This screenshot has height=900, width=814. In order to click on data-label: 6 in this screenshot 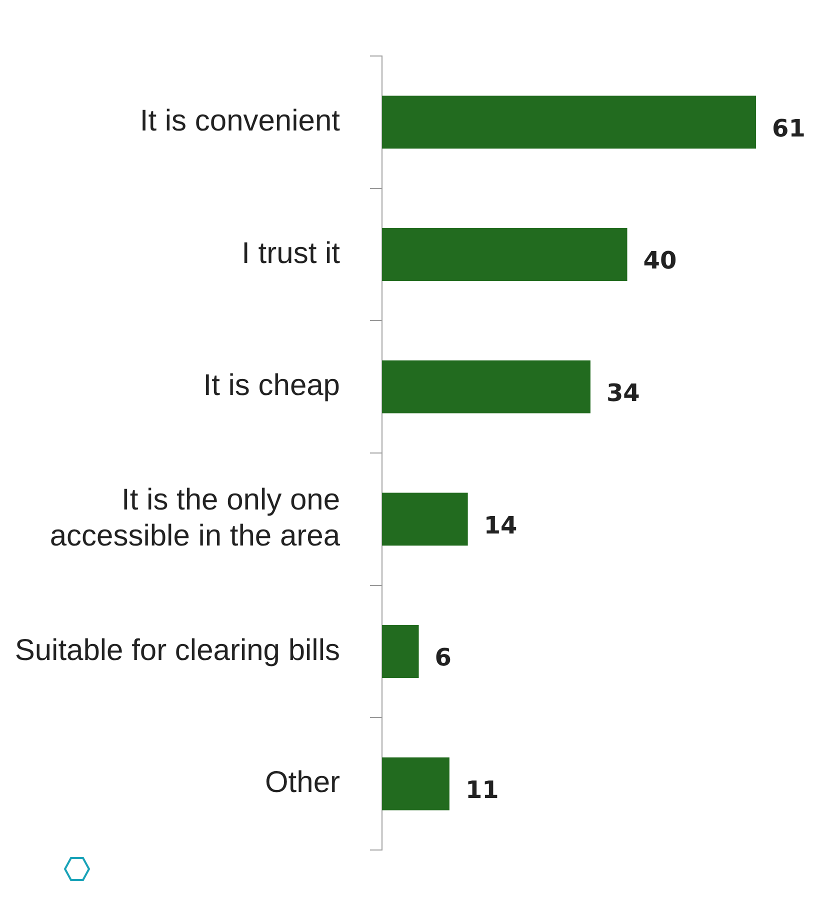, I will do `click(443, 658)`.